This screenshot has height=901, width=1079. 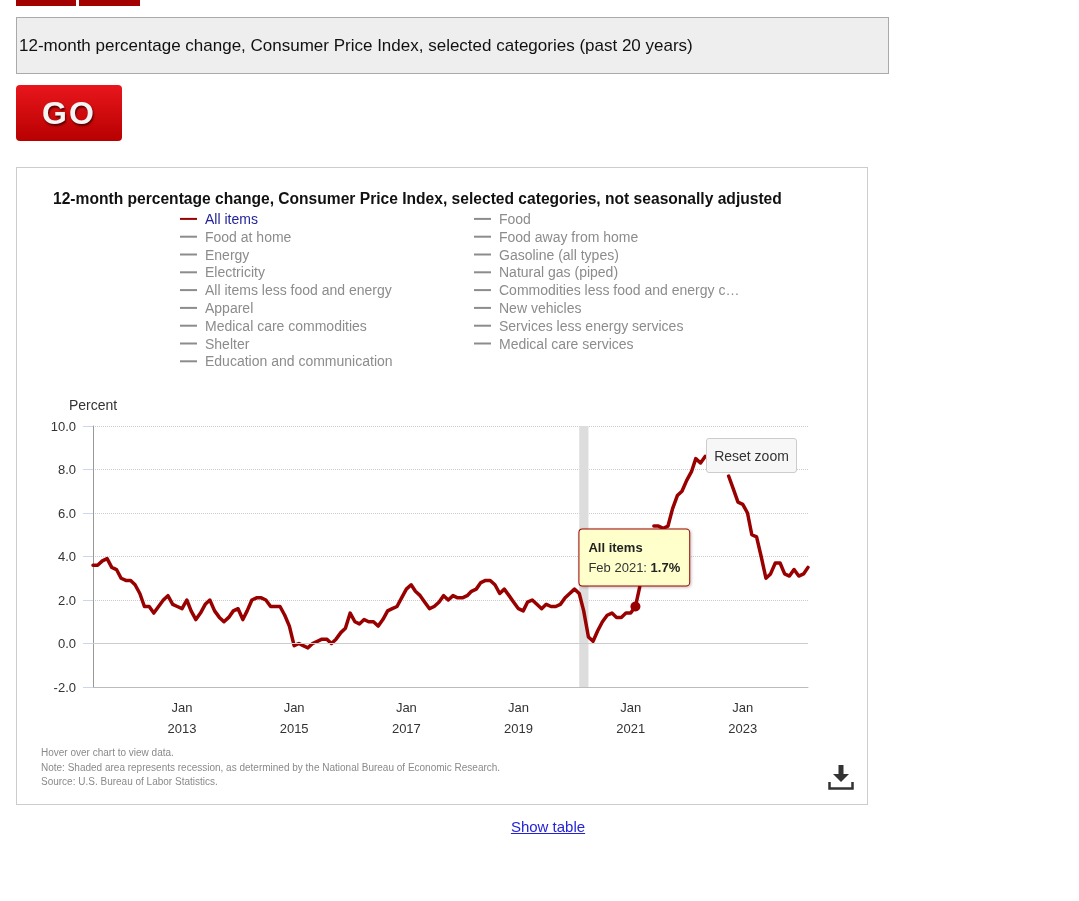 I want to click on x-tick-label: Jan 2021, so click(x=631, y=718).